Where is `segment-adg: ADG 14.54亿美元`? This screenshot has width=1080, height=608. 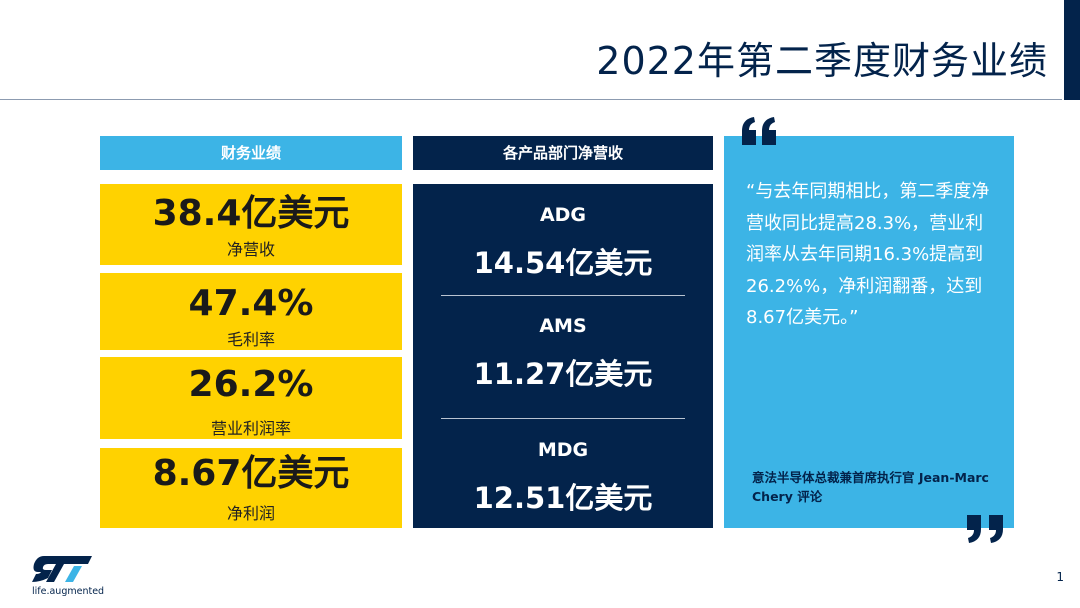
segment-adg: ADG 14.54亿美元 is located at coordinates (563, 243).